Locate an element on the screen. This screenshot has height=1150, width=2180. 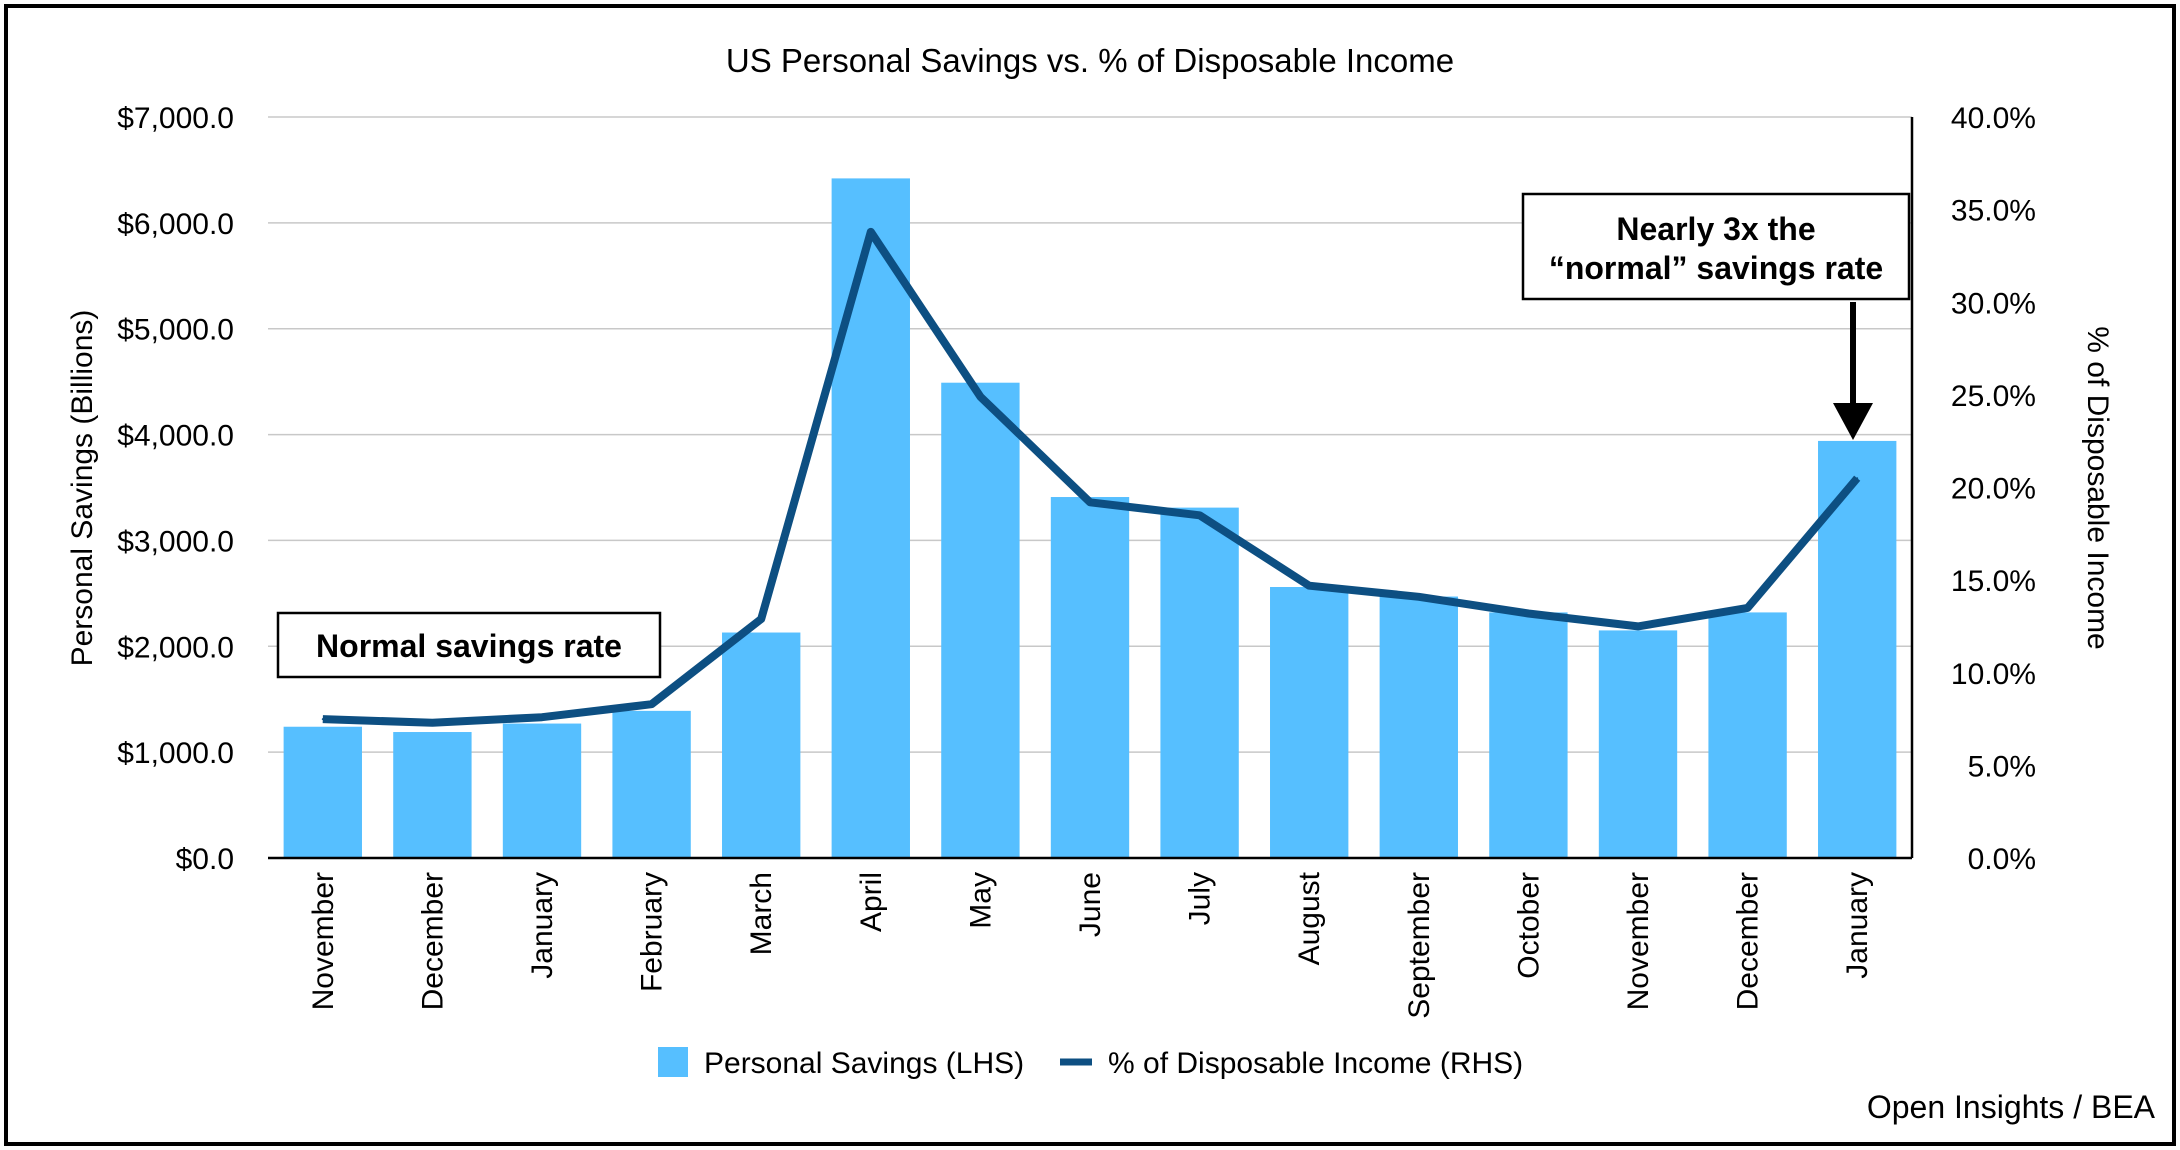
left-axis-title: Personal Savings (Billions) is located at coordinates (82, 488).